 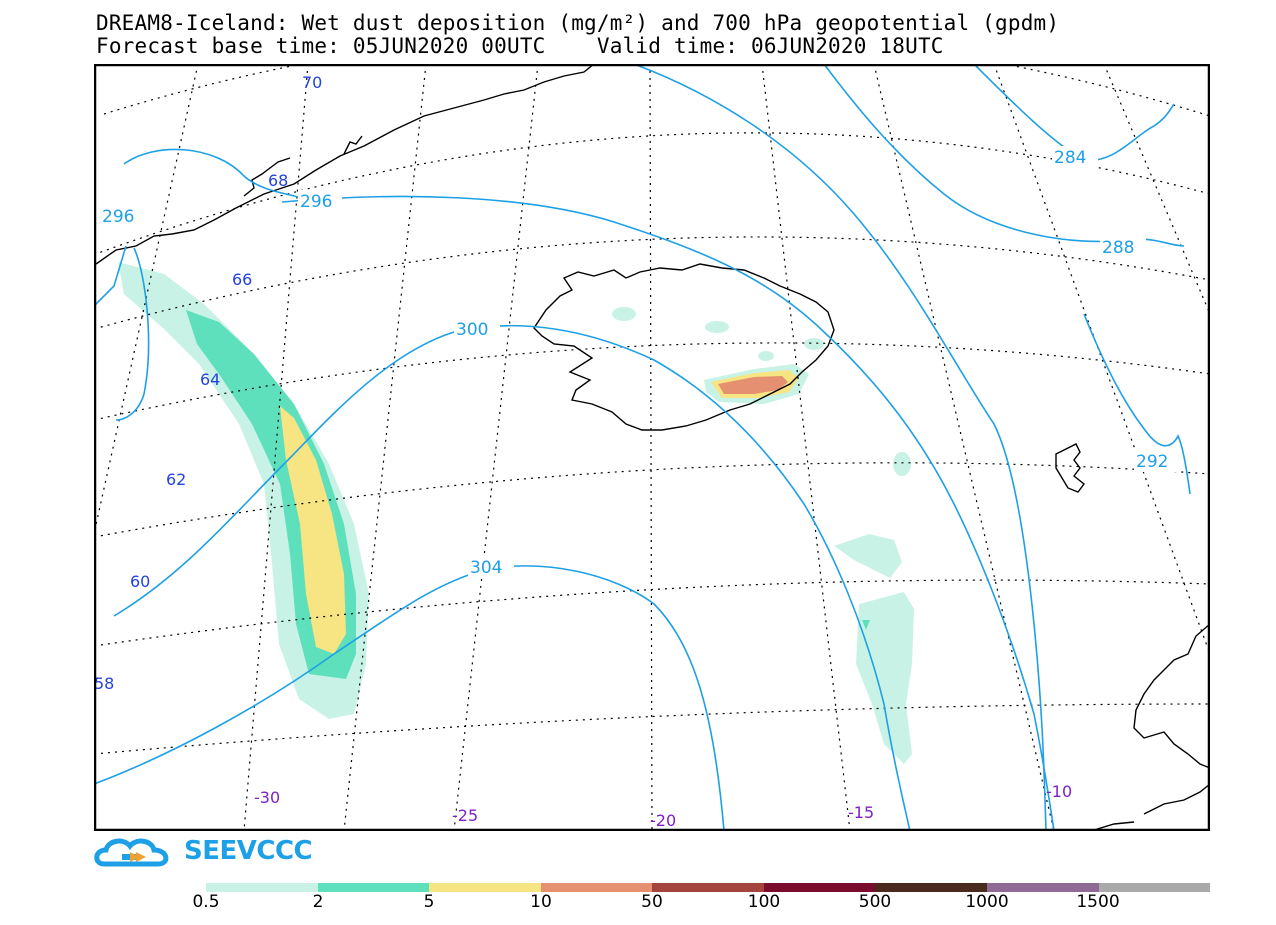 I want to click on colorbar-label: 5, so click(x=429, y=902).